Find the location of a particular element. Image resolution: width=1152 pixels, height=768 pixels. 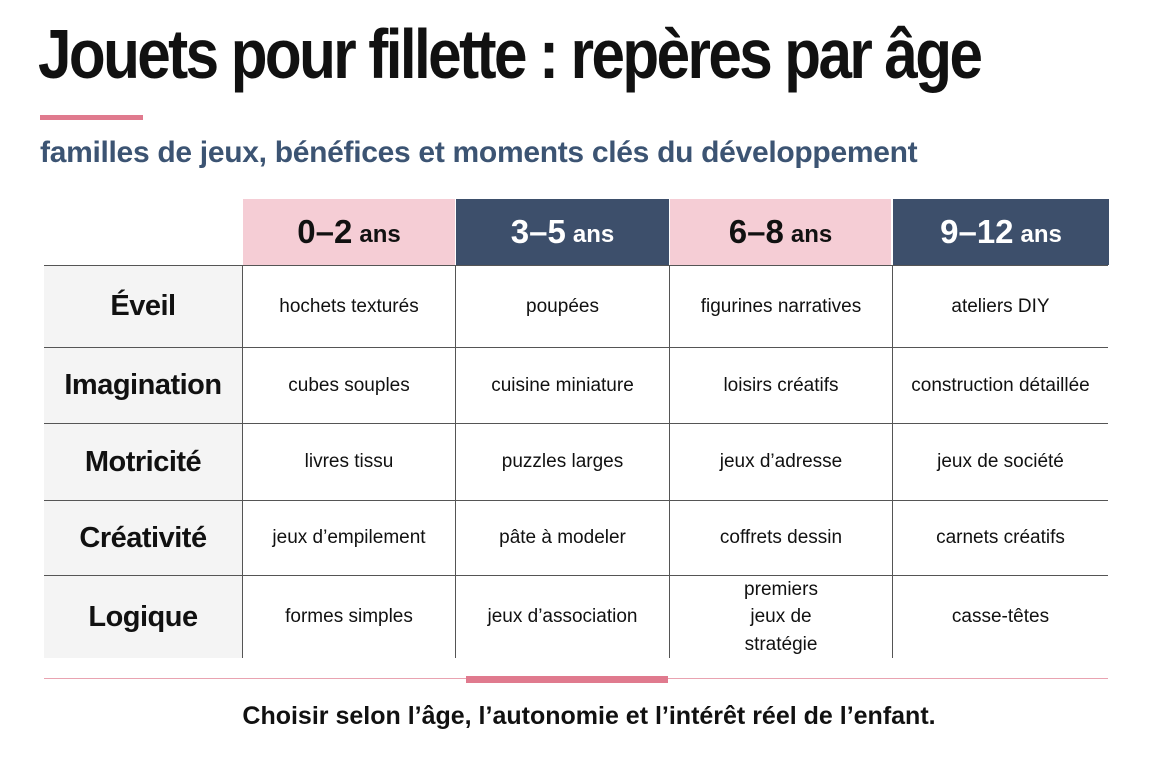

age-range: 0–2 is located at coordinates (325, 231).